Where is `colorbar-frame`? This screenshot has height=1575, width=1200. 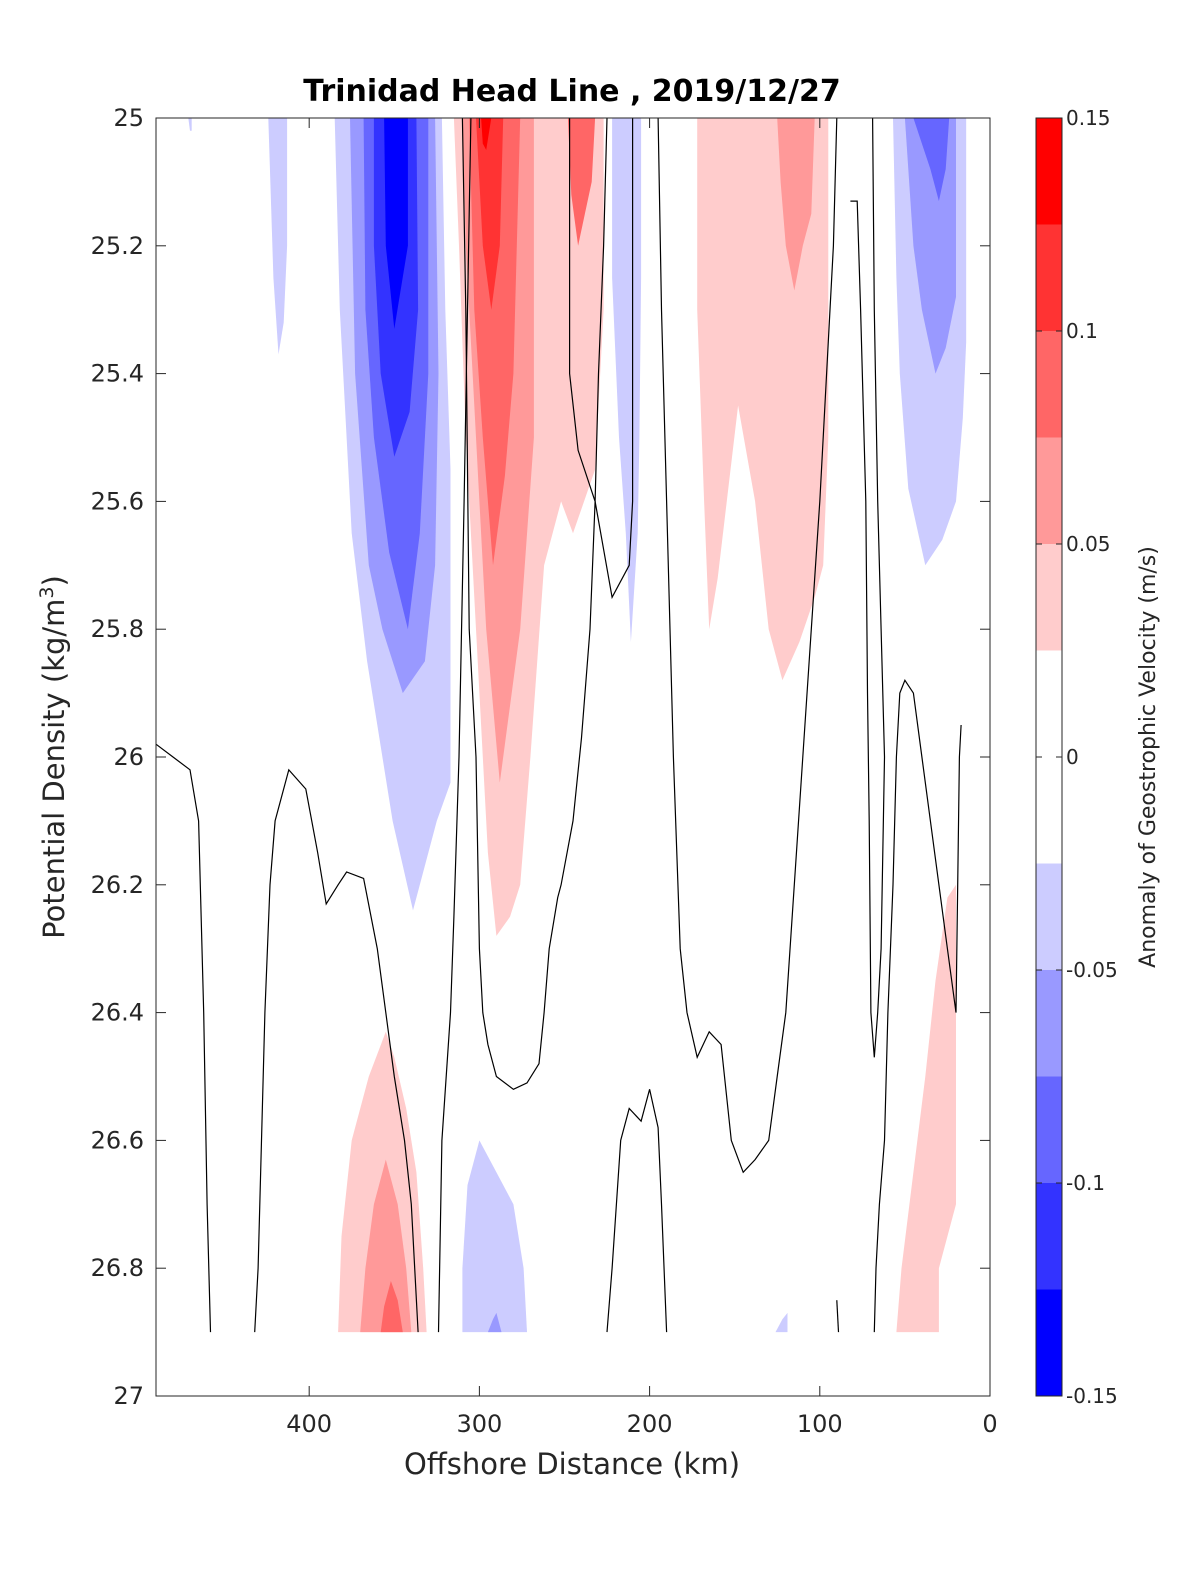
colorbar-frame is located at coordinates (1049, 757).